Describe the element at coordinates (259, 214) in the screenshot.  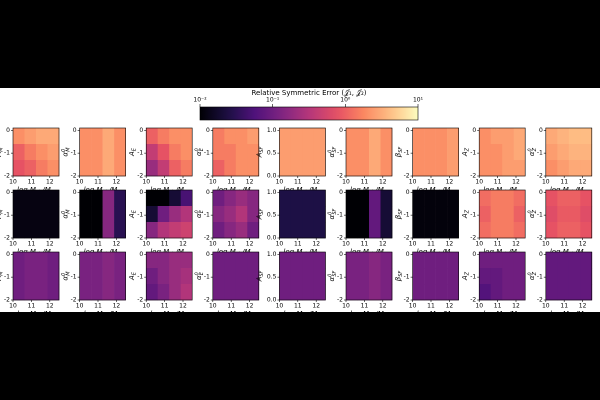
I see `y-axis-label: ASF` at that location.